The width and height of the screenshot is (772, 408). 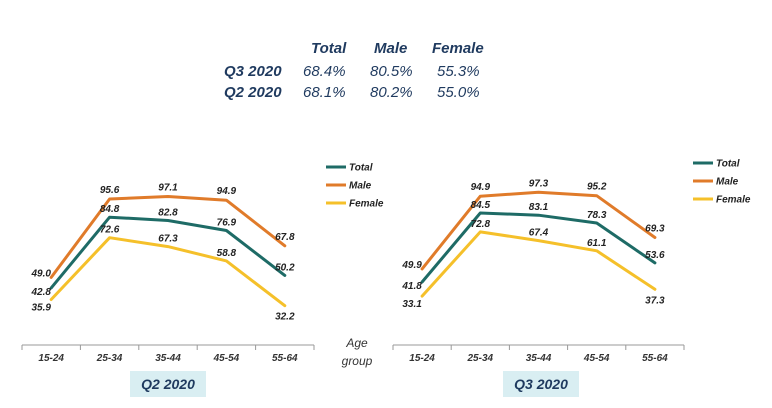 What do you see at coordinates (411, 286) in the screenshot?
I see `data-label-total-q3: 41.8` at bounding box center [411, 286].